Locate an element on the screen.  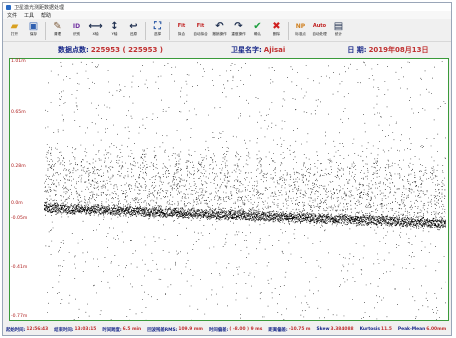
np-icon: NP is located at coordinates (300, 26).